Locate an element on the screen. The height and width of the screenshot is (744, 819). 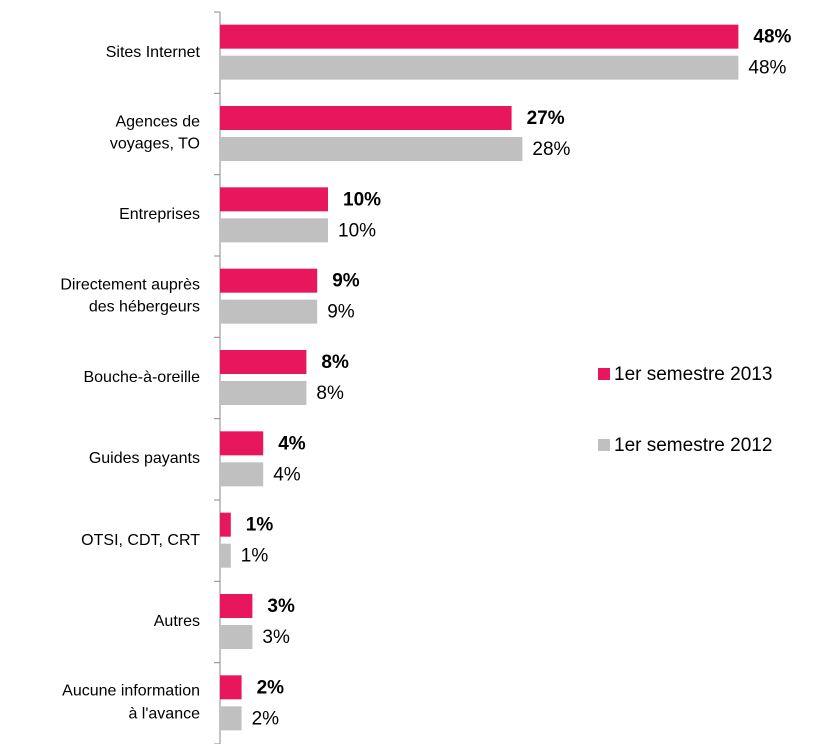
value-label: 28% is located at coordinates (551, 149).